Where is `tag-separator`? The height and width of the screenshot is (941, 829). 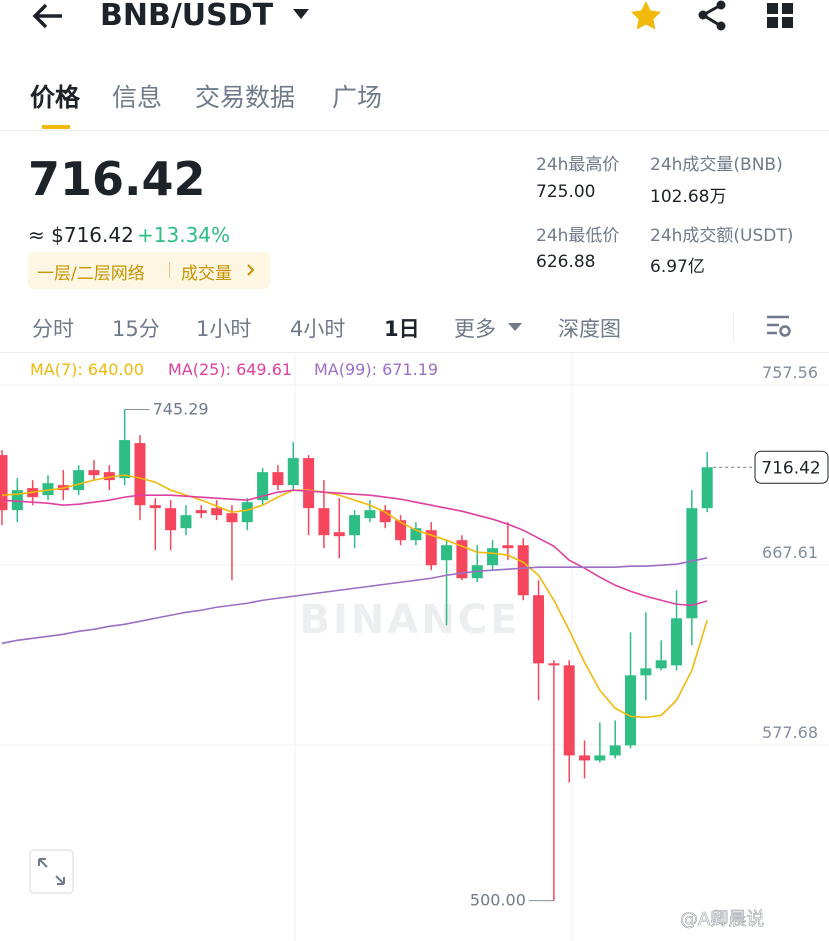
tag-separator is located at coordinates (169, 270).